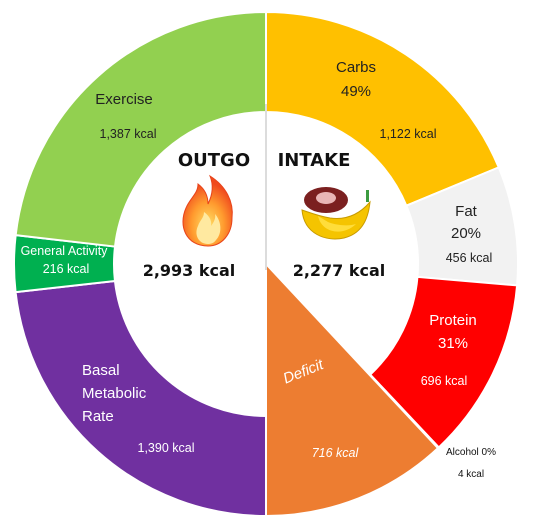 This screenshot has width=534, height=526. Describe the element at coordinates (336, 453) in the screenshot. I see `deficit-value: 716 kcal` at that location.